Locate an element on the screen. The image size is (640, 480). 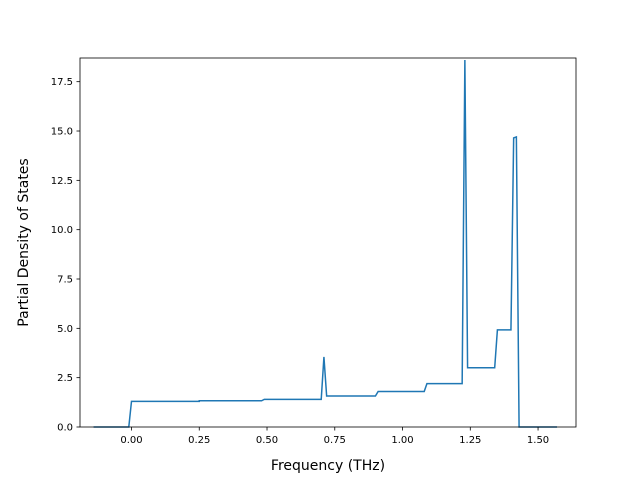
x-tick-label: 1.25 is located at coordinates (470, 440).